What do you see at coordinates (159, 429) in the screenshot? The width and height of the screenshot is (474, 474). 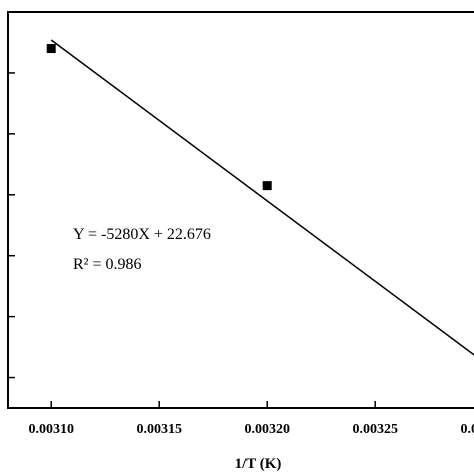 I see `x-tick-label: 0.00315` at bounding box center [159, 429].